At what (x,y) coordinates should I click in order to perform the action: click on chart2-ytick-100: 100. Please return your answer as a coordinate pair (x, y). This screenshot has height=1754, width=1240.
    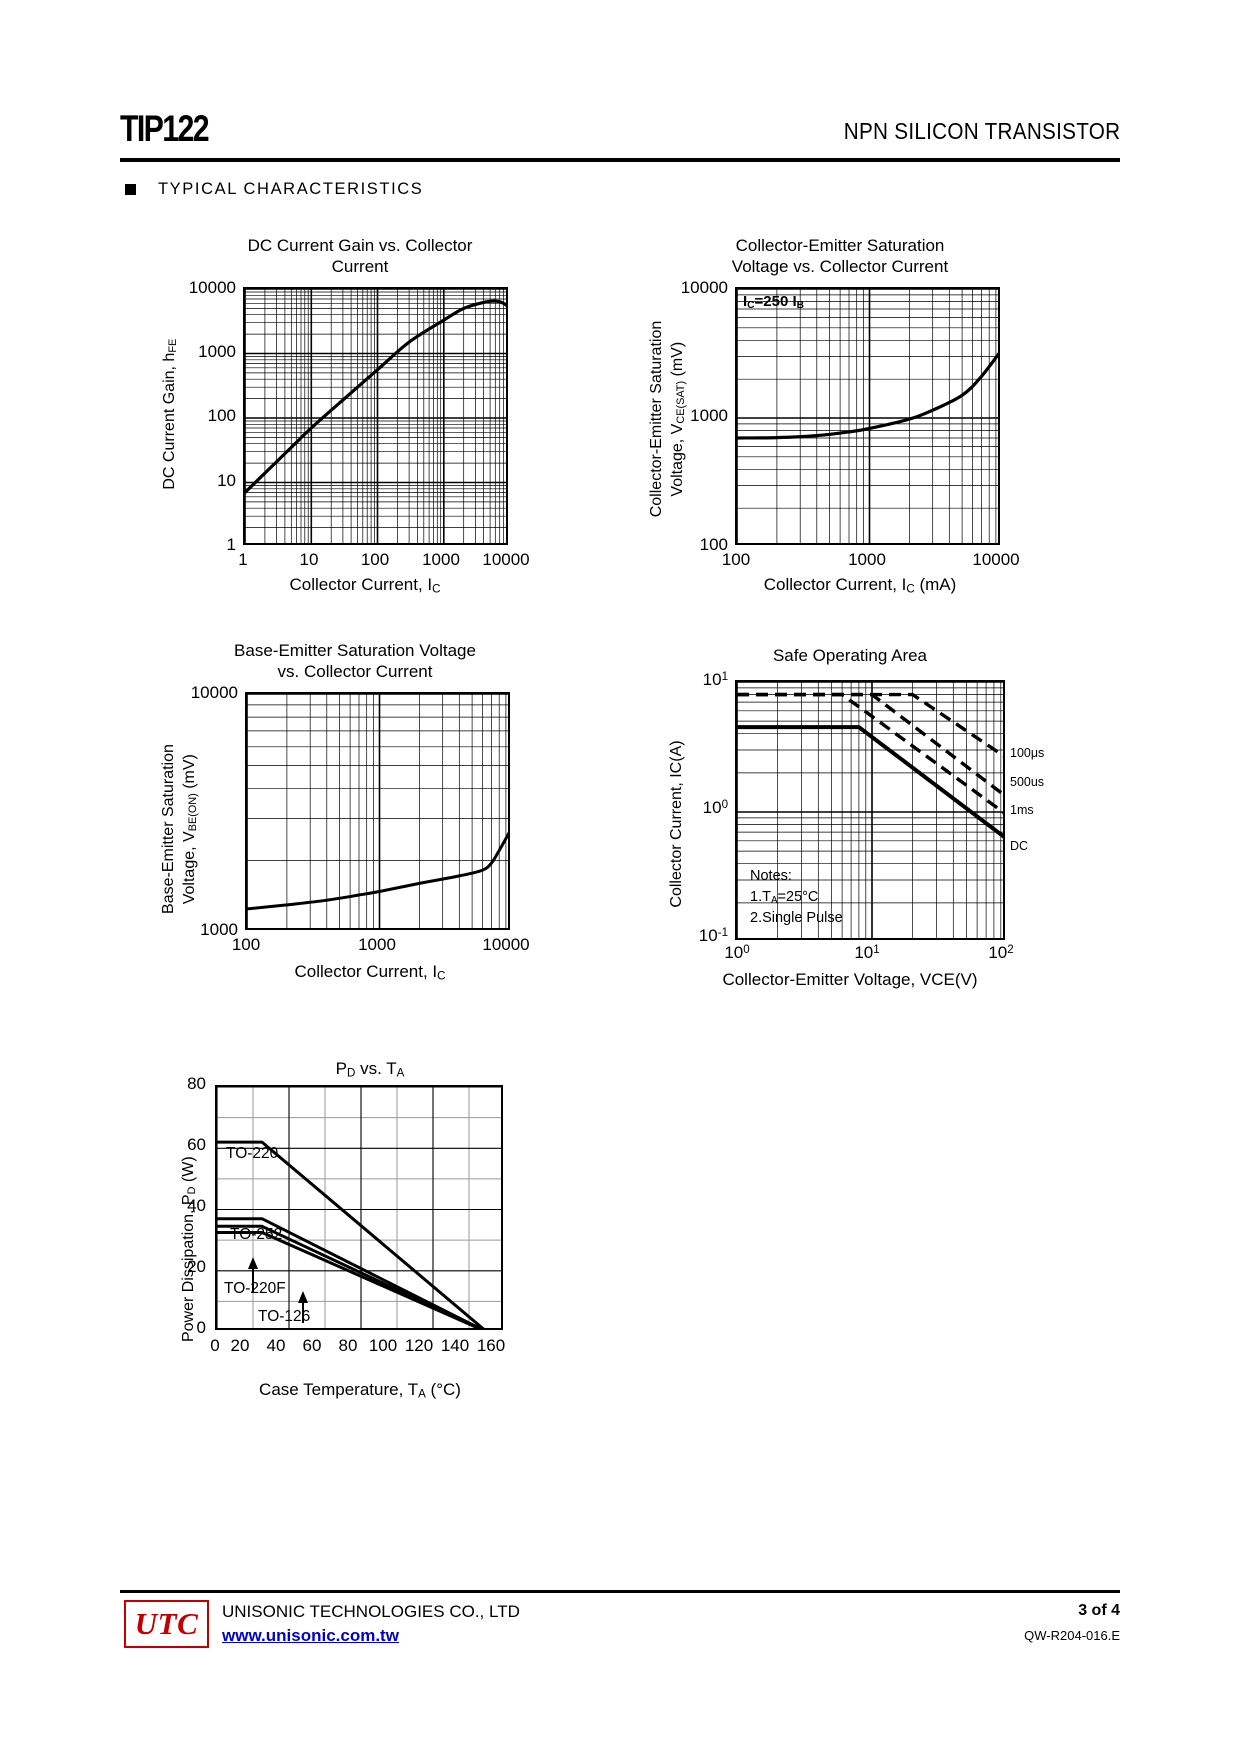
    Looking at the image, I should click on (713, 544).